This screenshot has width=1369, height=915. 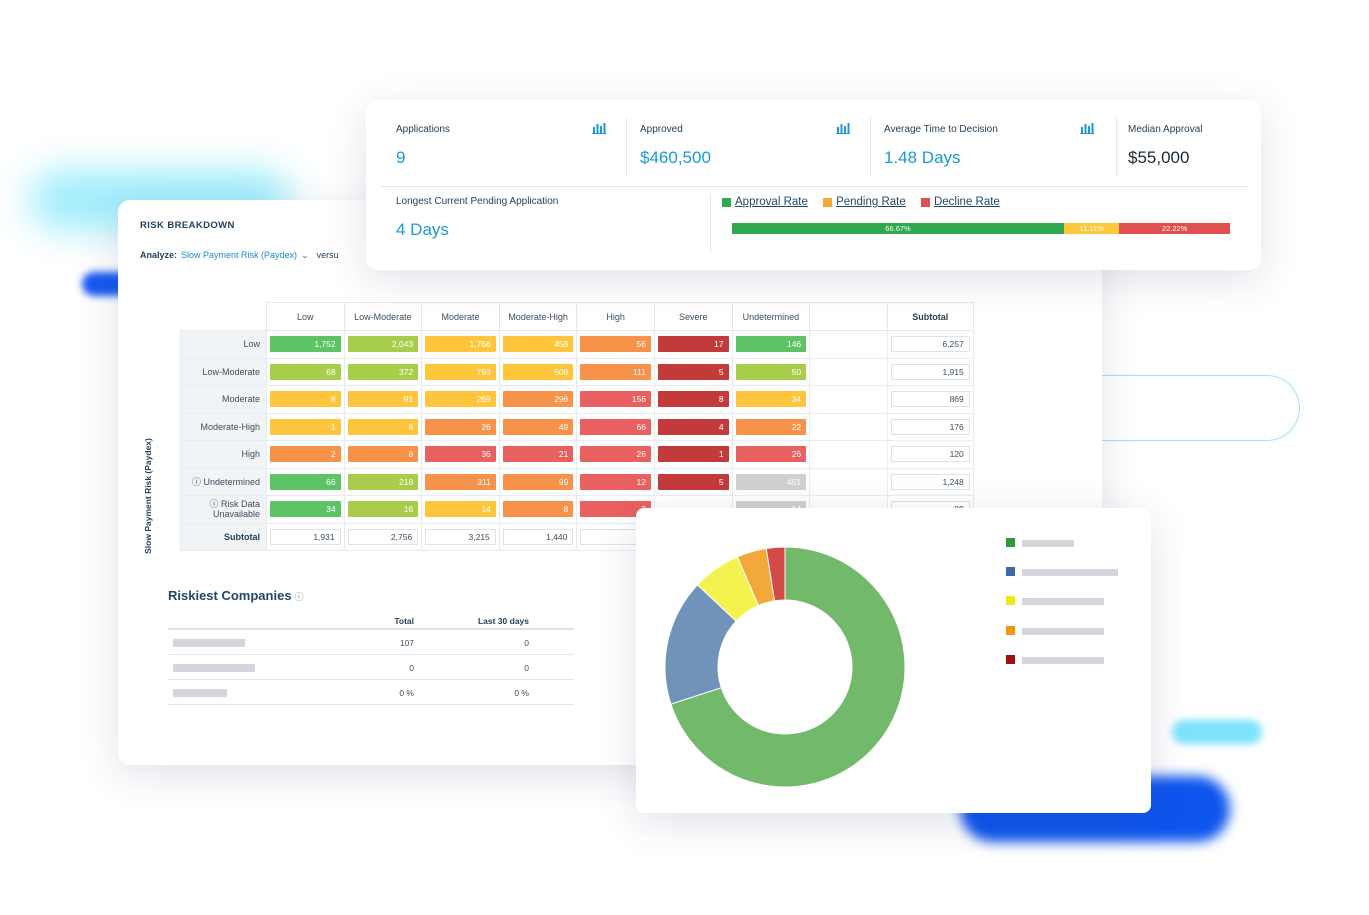 I want to click on legend-decline-rate: Decline Rate, so click(x=960, y=202).